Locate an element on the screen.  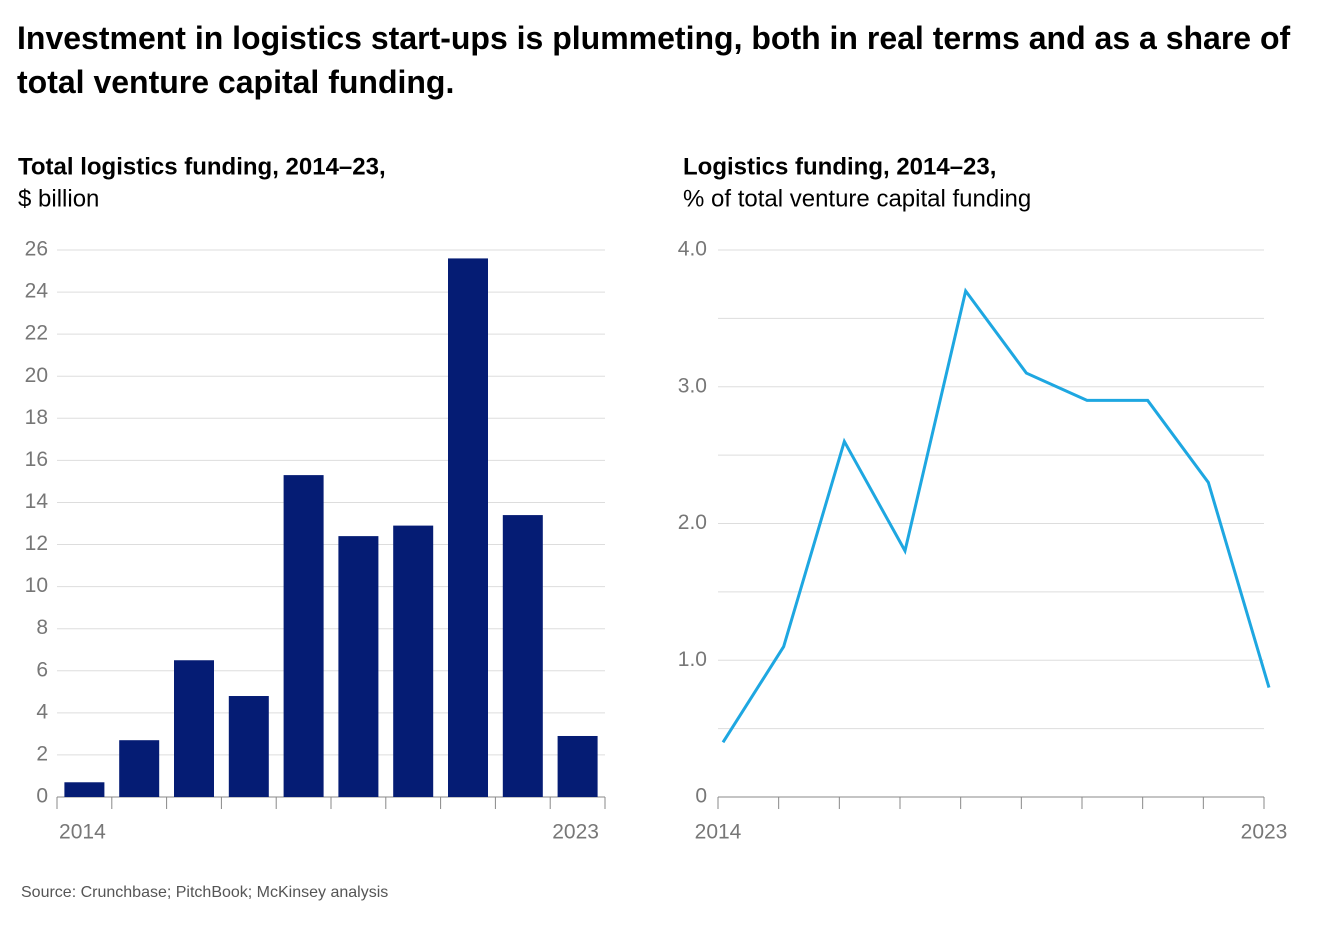
y-tick-label: 12 is located at coordinates (36, 543).